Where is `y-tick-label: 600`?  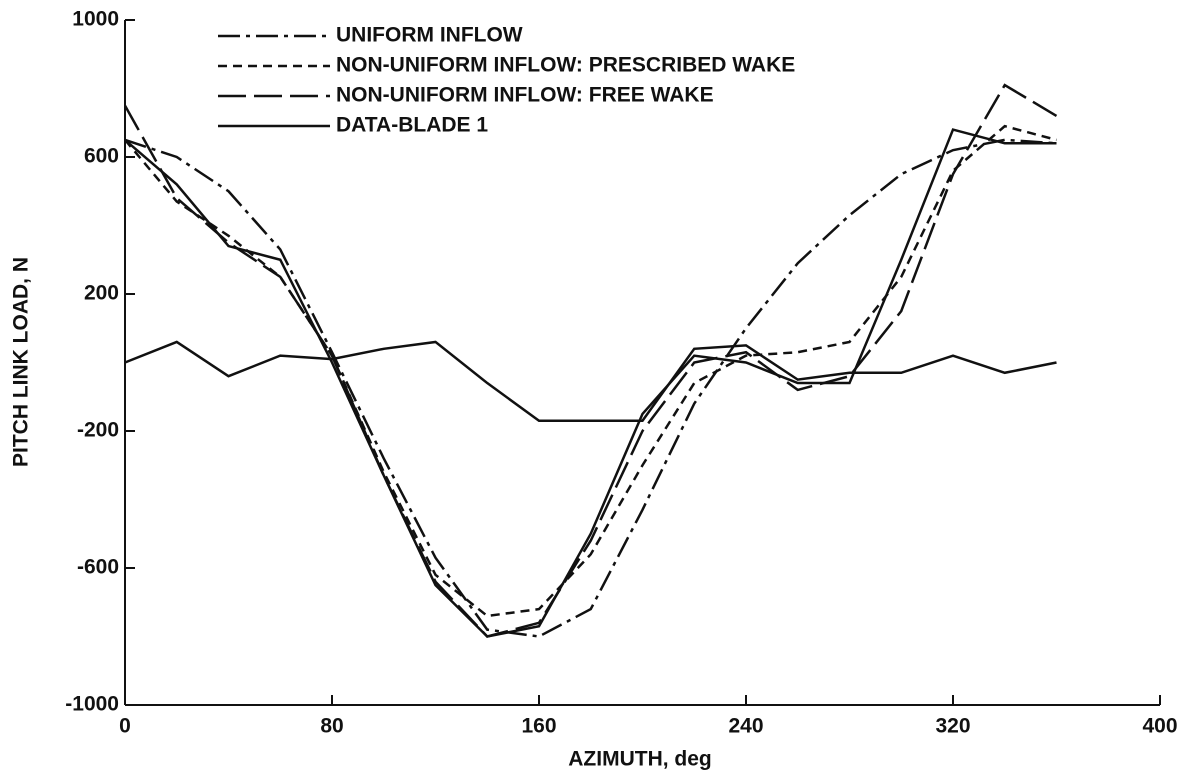
y-tick-label: 600 is located at coordinates (101, 156).